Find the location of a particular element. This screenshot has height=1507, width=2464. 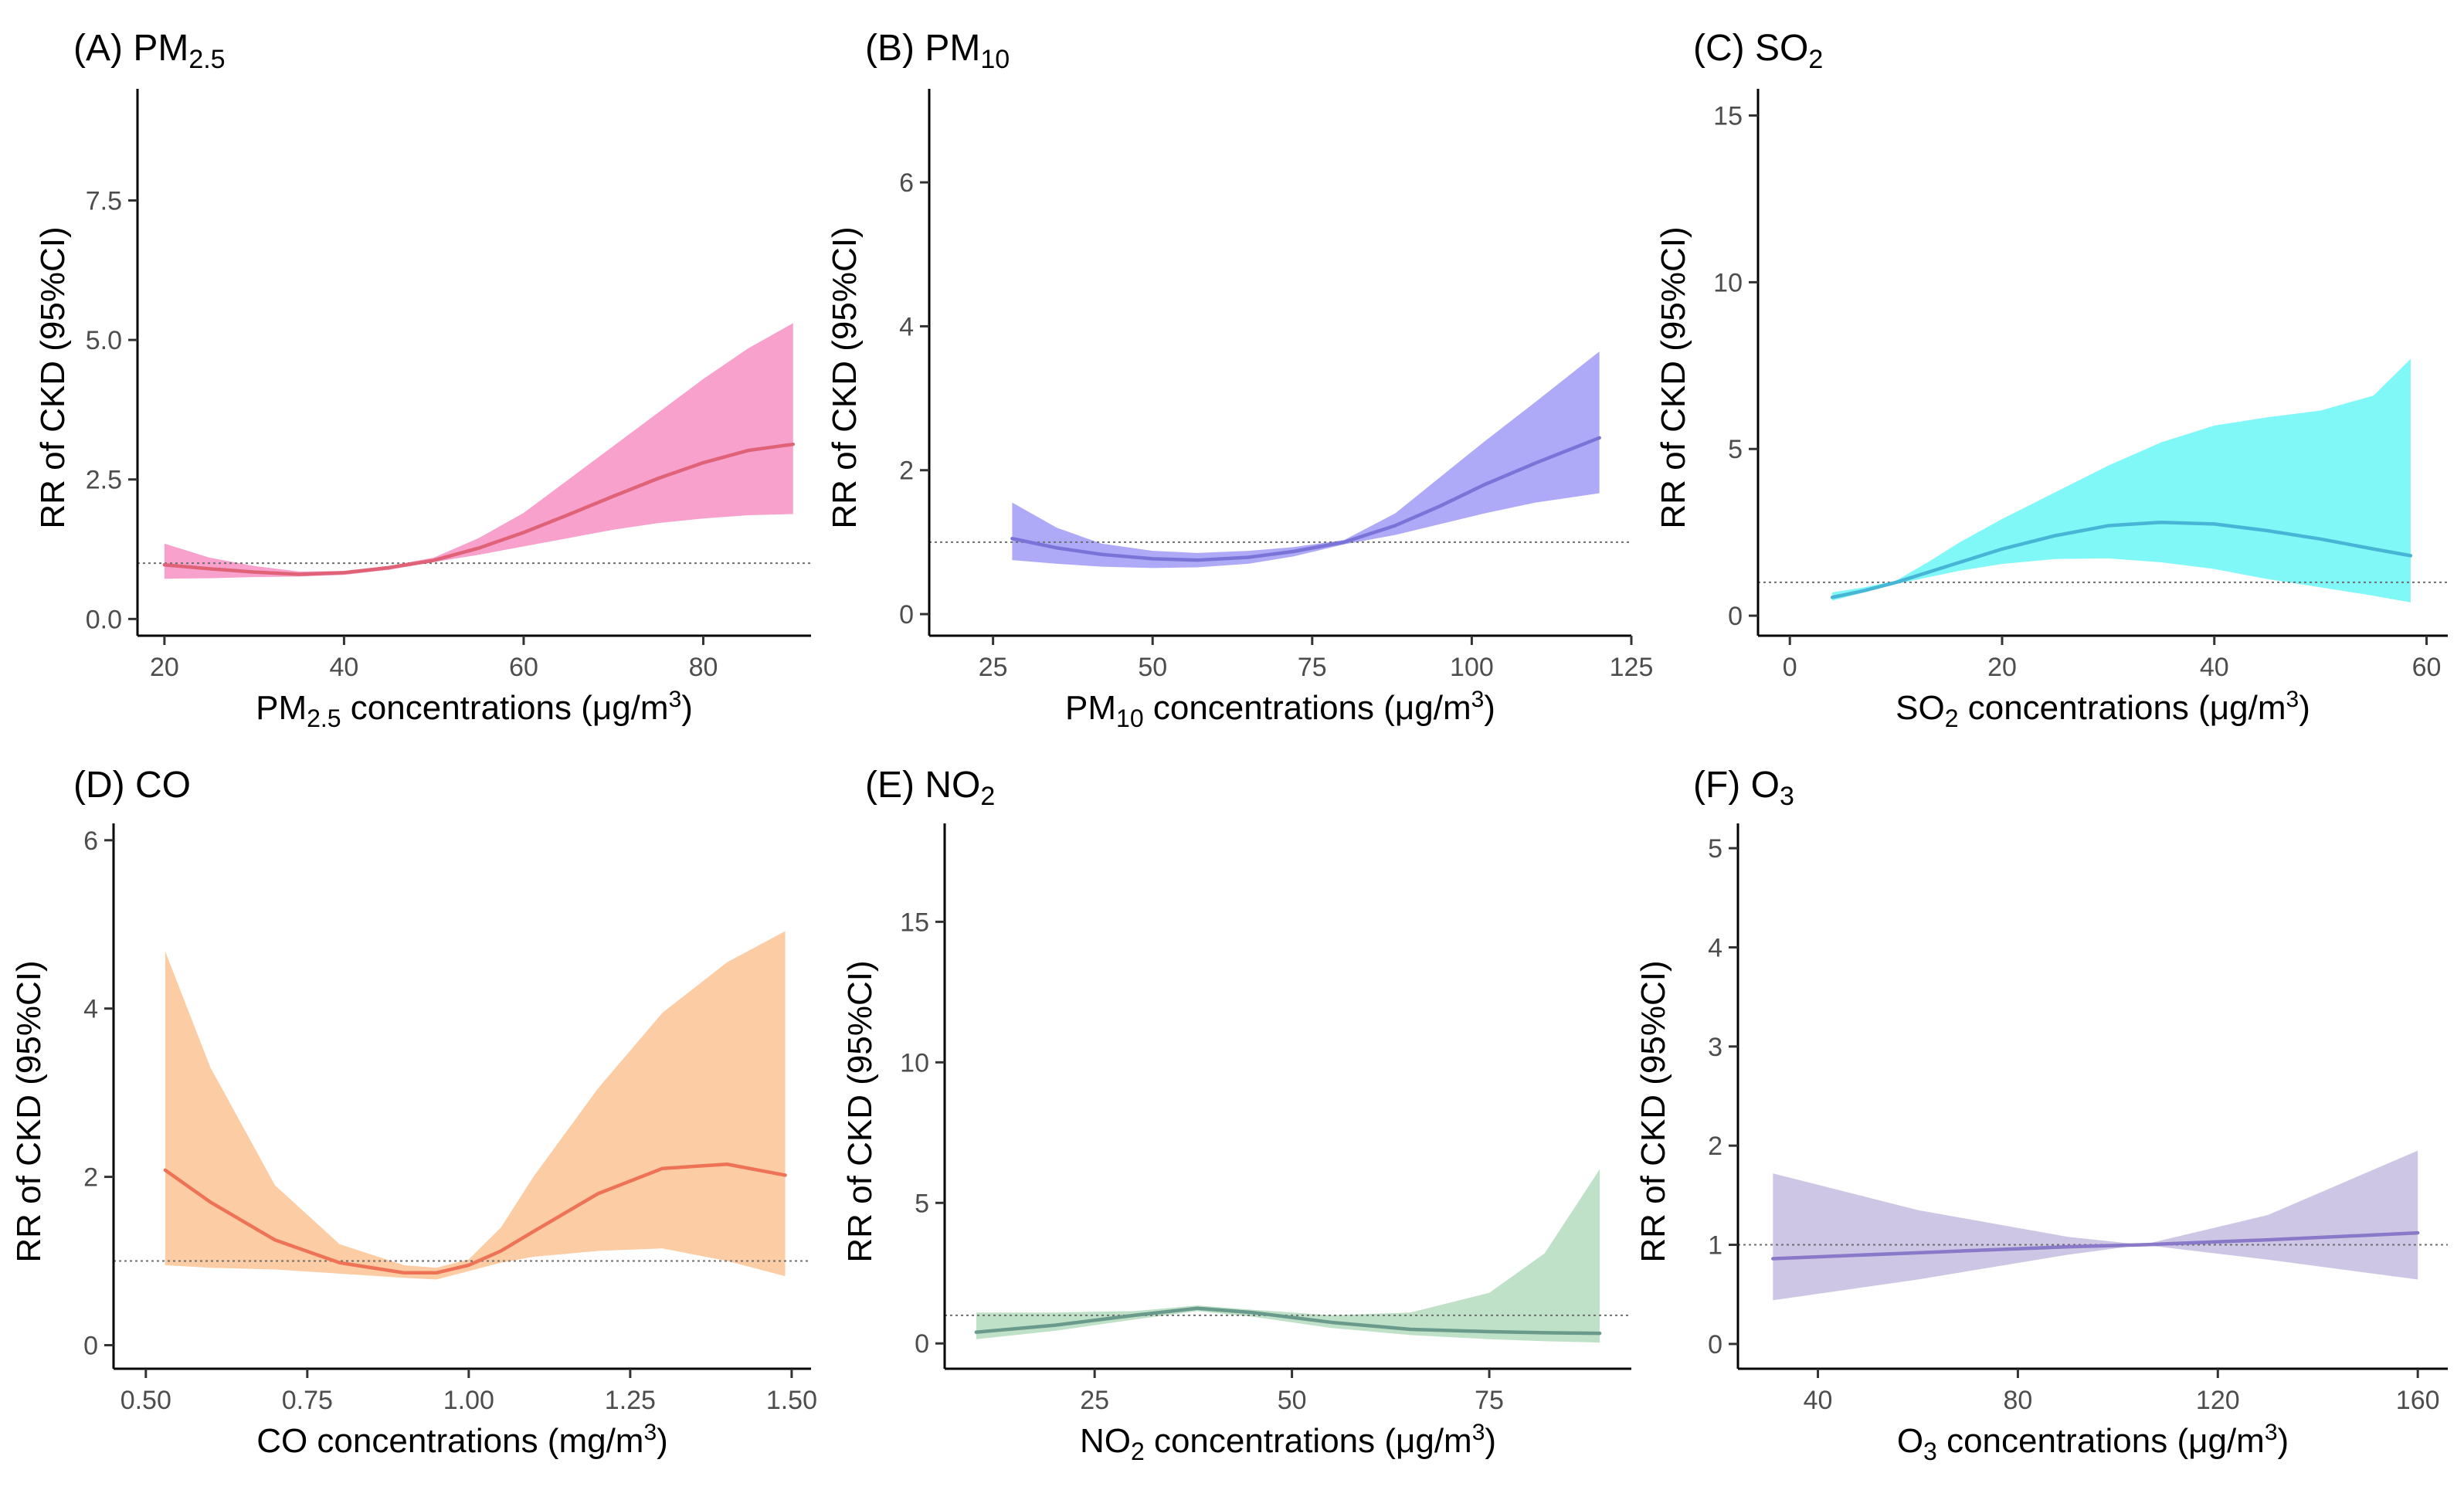

x-axis-title-subscript: 3 is located at coordinates (1930, 1451).